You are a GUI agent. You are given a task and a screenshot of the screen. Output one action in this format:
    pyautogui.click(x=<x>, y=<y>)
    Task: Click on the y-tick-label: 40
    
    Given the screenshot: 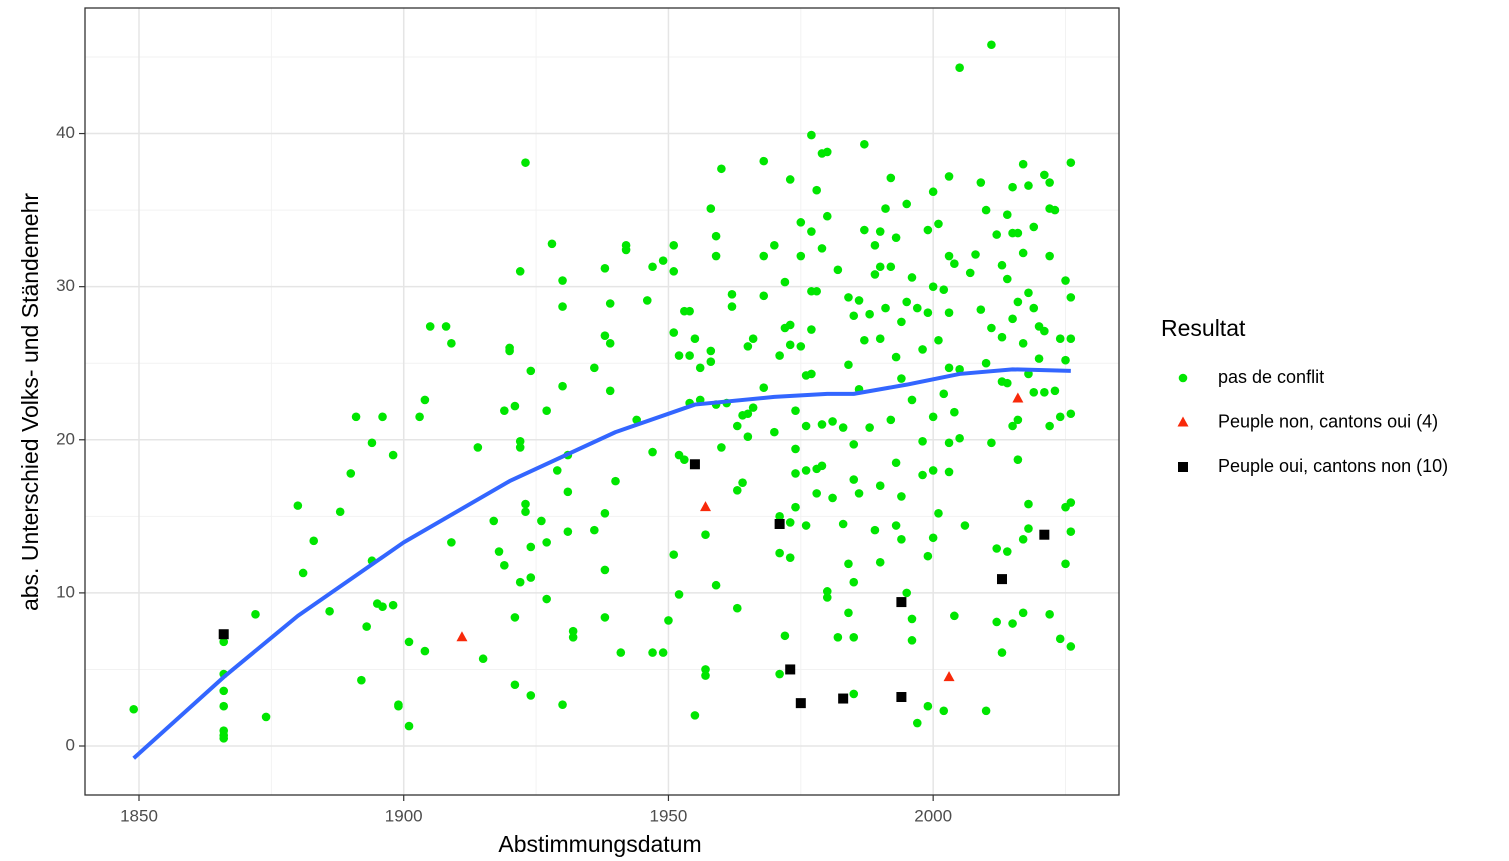 What is the action you would take?
    pyautogui.click(x=65, y=132)
    